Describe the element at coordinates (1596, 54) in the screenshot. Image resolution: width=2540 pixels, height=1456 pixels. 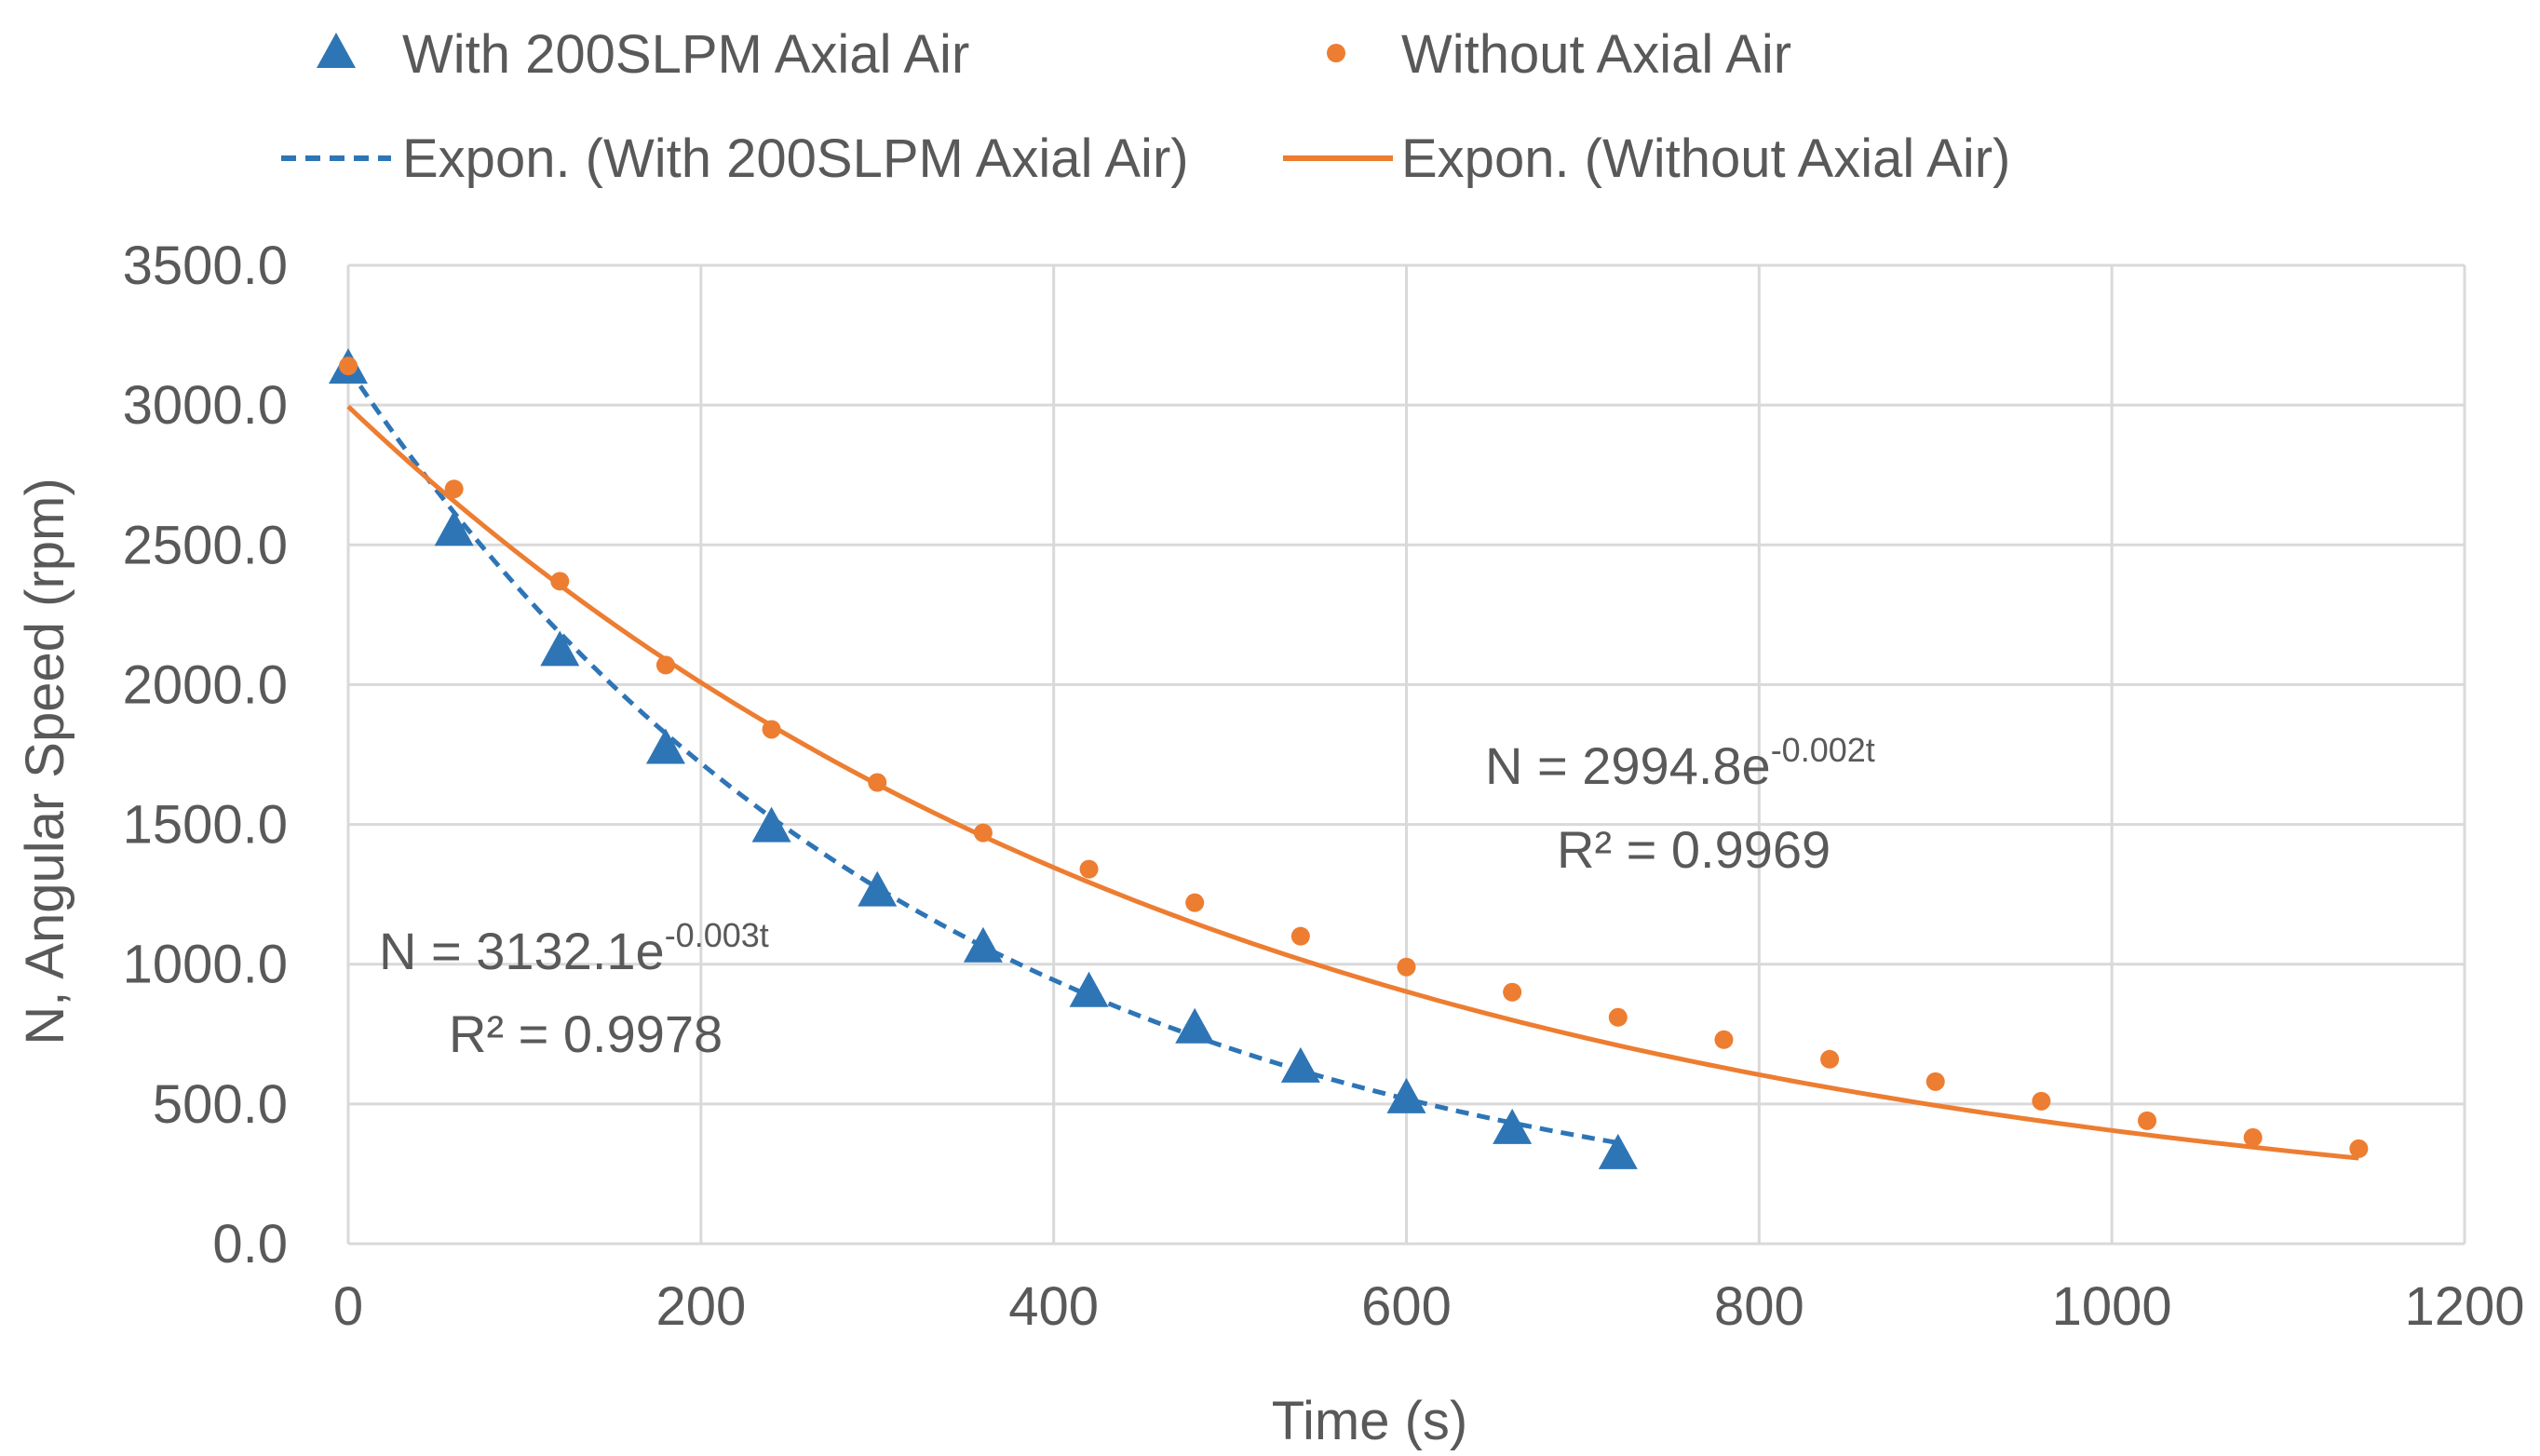
I see `legend-label-without-axial-air: Without Axial Air` at that location.